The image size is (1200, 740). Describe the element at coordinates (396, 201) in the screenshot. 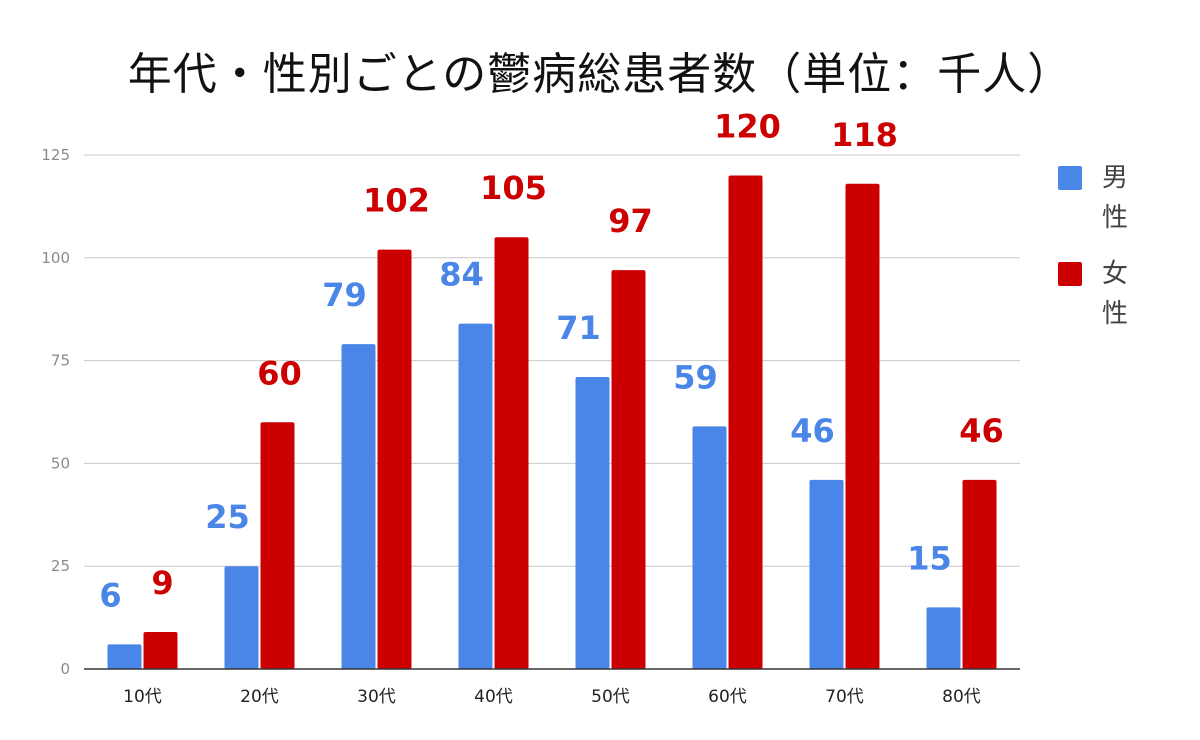

I see `data-label-female: 102` at that location.